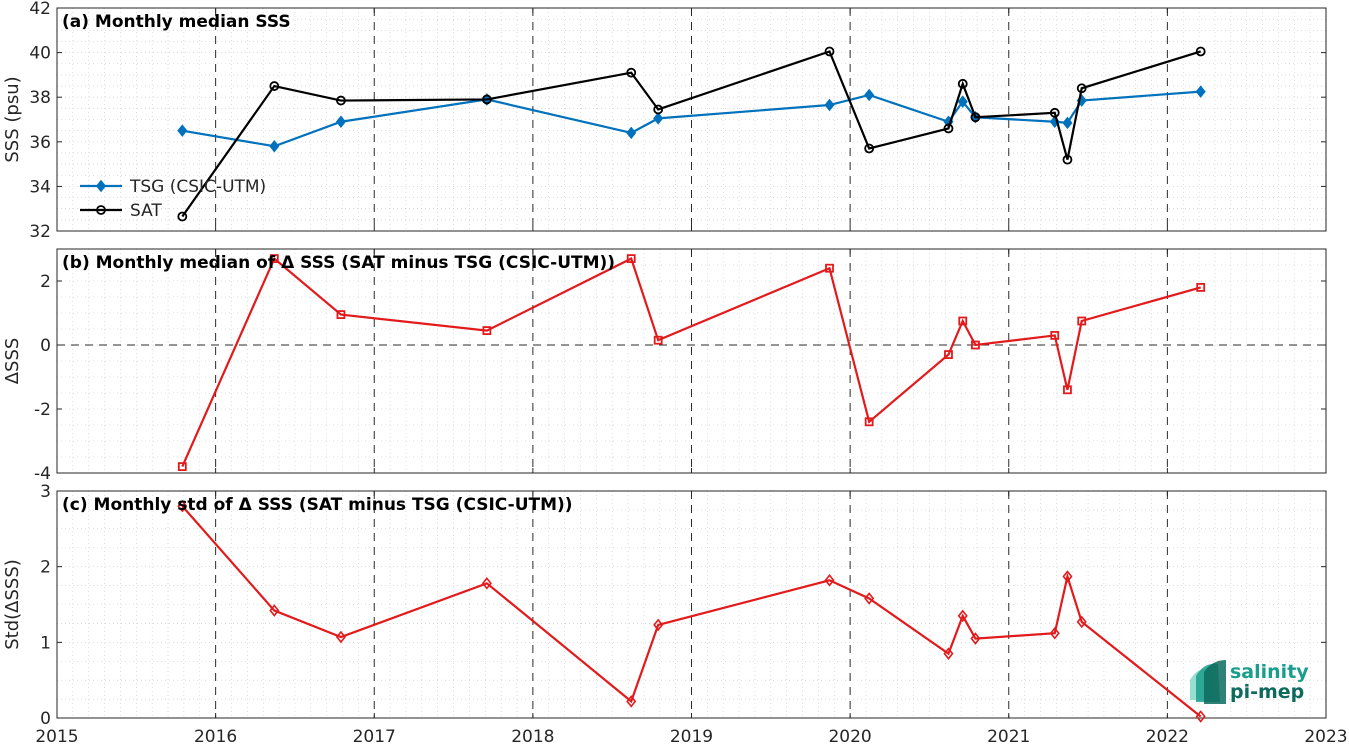  Describe the element at coordinates (849, 736) in the screenshot. I see `x-tick-label: 2020` at that location.